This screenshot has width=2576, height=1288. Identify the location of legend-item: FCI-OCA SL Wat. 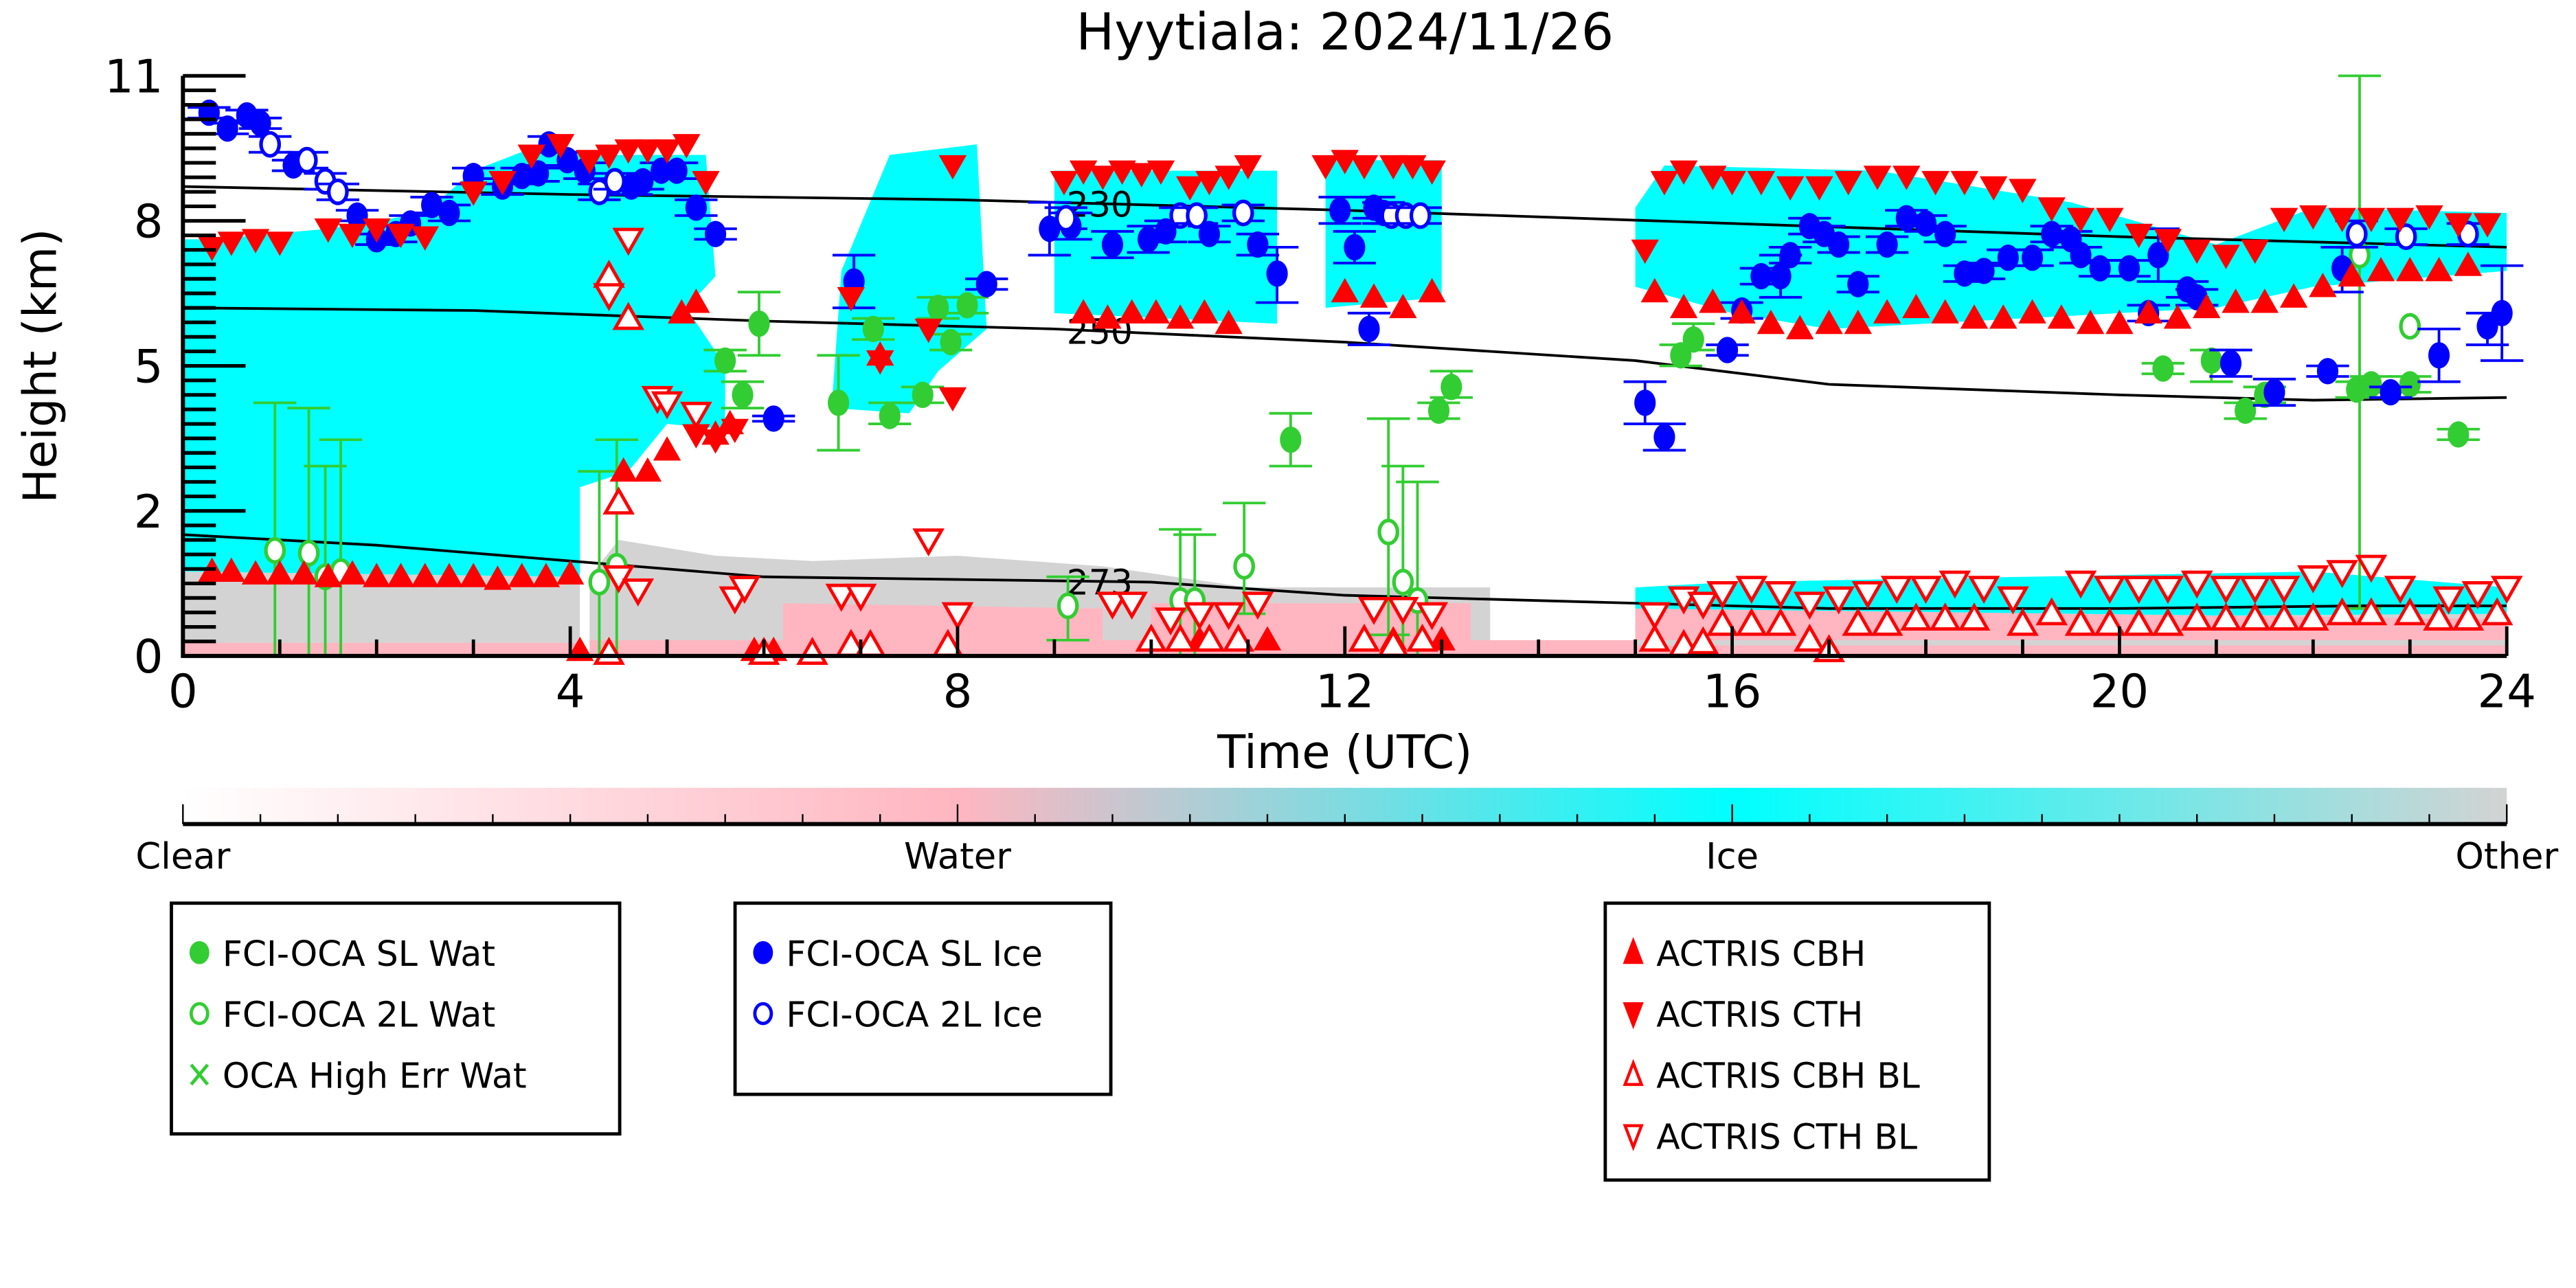
(342, 954).